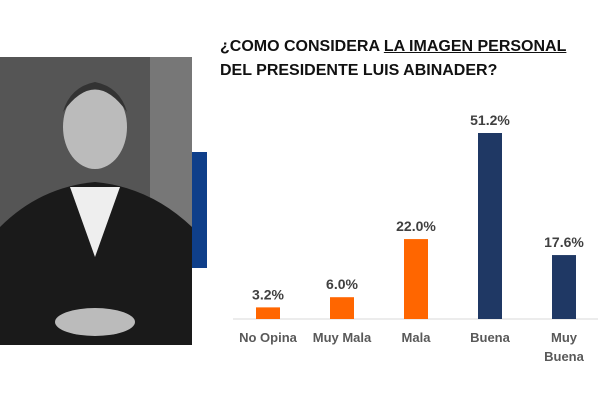 This screenshot has width=600, height=417. Describe the element at coordinates (416, 279) in the screenshot. I see `bar-mala` at that location.